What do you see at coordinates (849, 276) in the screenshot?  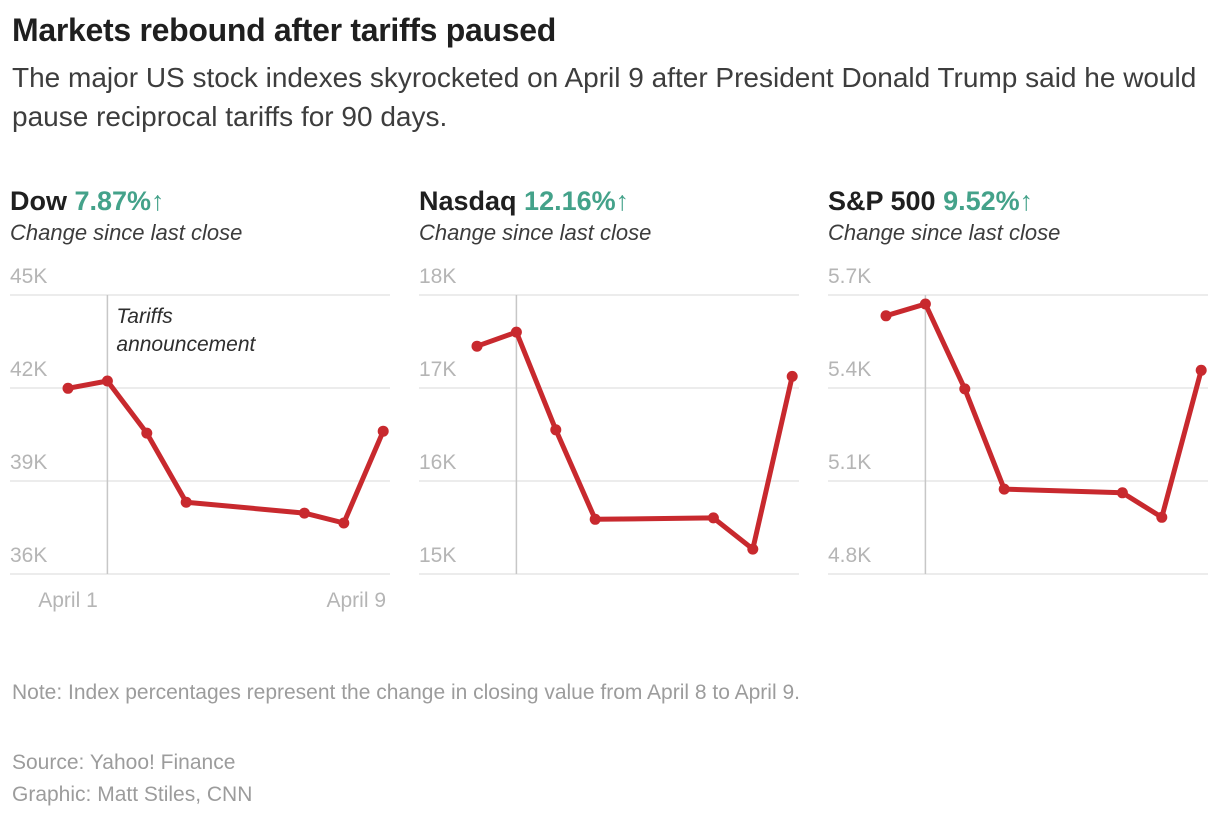 I see `y-tick-label: 5.7K` at bounding box center [849, 276].